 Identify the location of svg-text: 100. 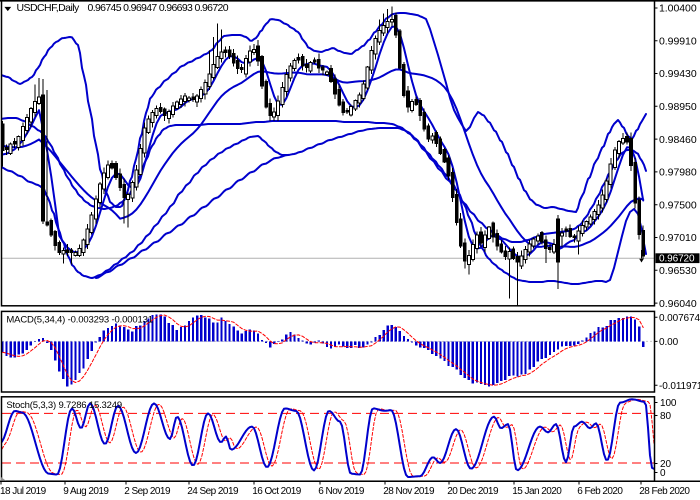
(668, 403).